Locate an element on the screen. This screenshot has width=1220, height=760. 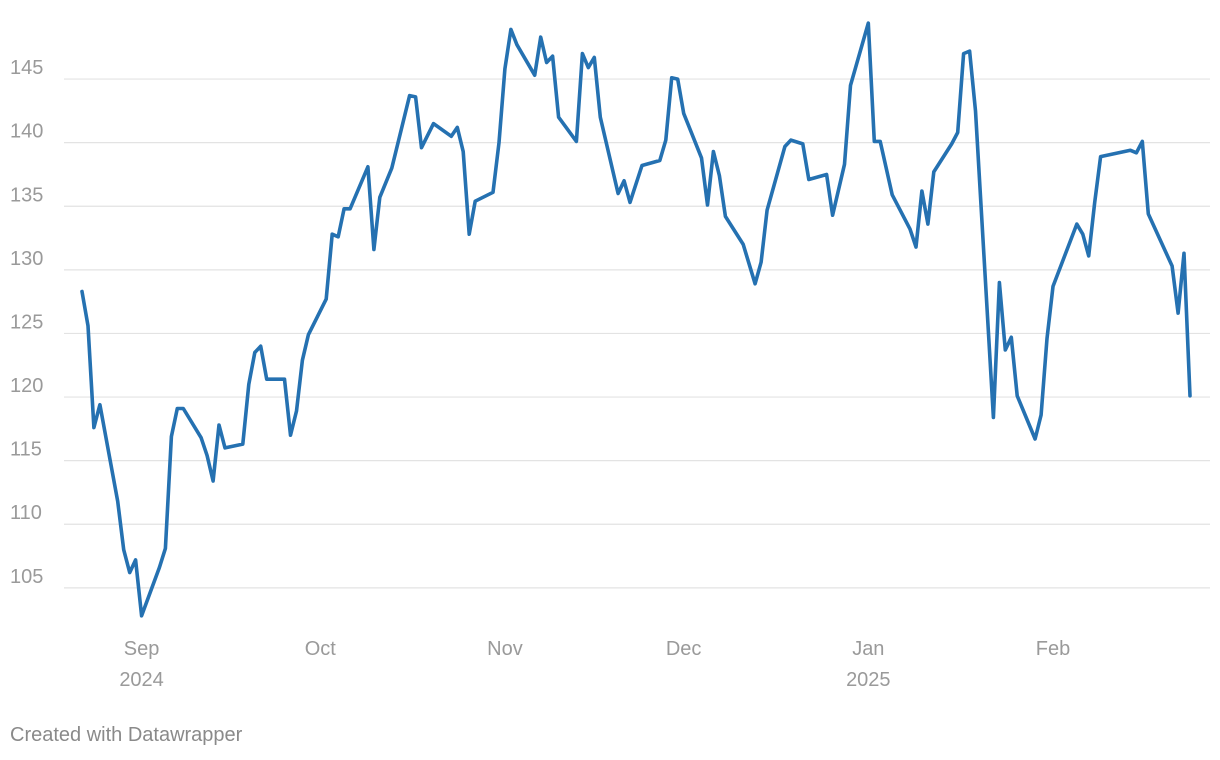
y-tick-label: 135 is located at coordinates (26, 195).